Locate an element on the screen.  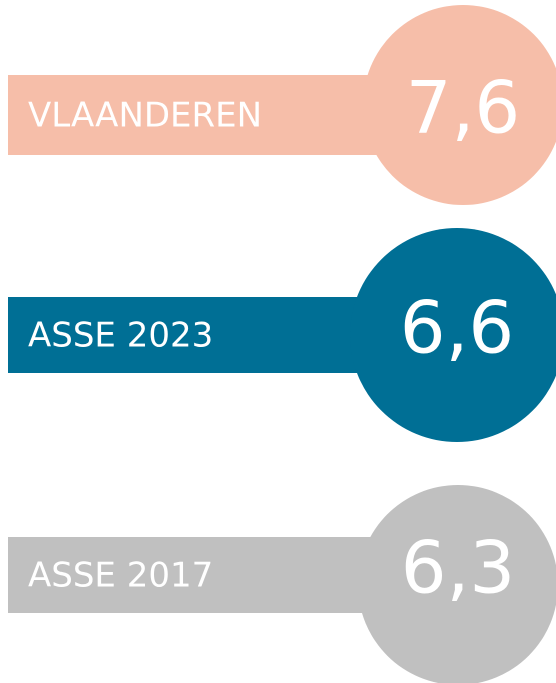
score-value: 7,6 is located at coordinates (463, 108).